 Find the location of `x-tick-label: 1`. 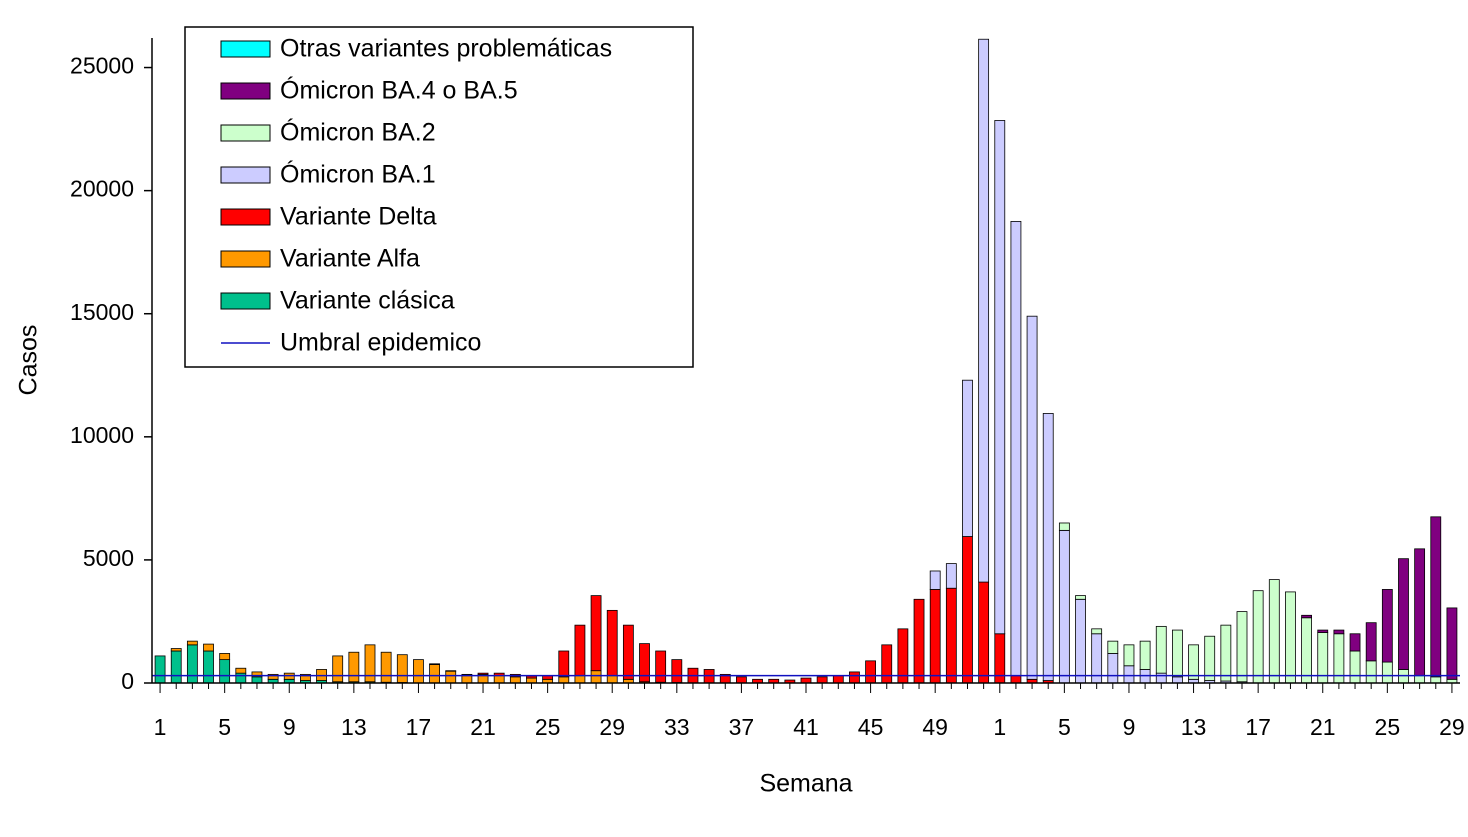

x-tick-label: 1 is located at coordinates (160, 727).